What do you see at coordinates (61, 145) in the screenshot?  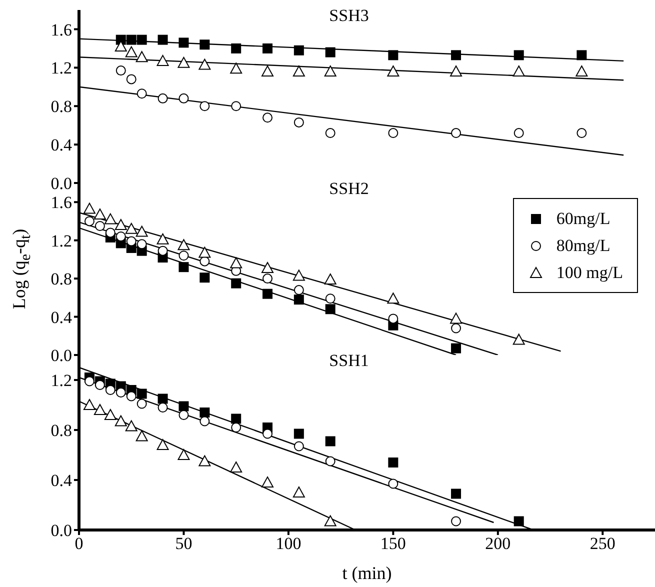 I see `y-tick-label: 0.4` at bounding box center [61, 145].